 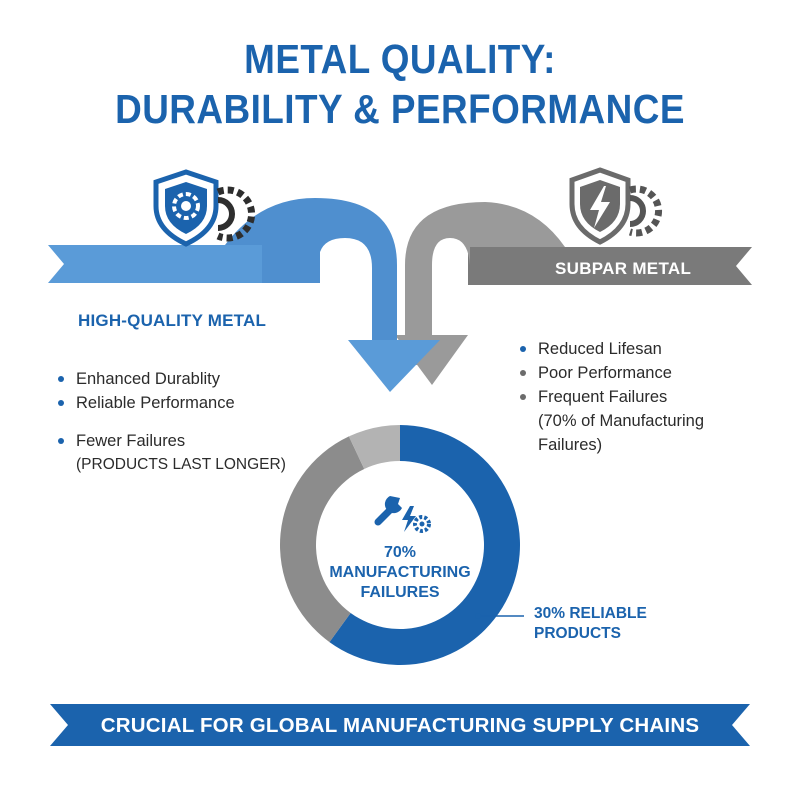 What do you see at coordinates (590, 613) in the screenshot?
I see `reliable-label-line-1: 30% RELIABLE` at bounding box center [590, 613].